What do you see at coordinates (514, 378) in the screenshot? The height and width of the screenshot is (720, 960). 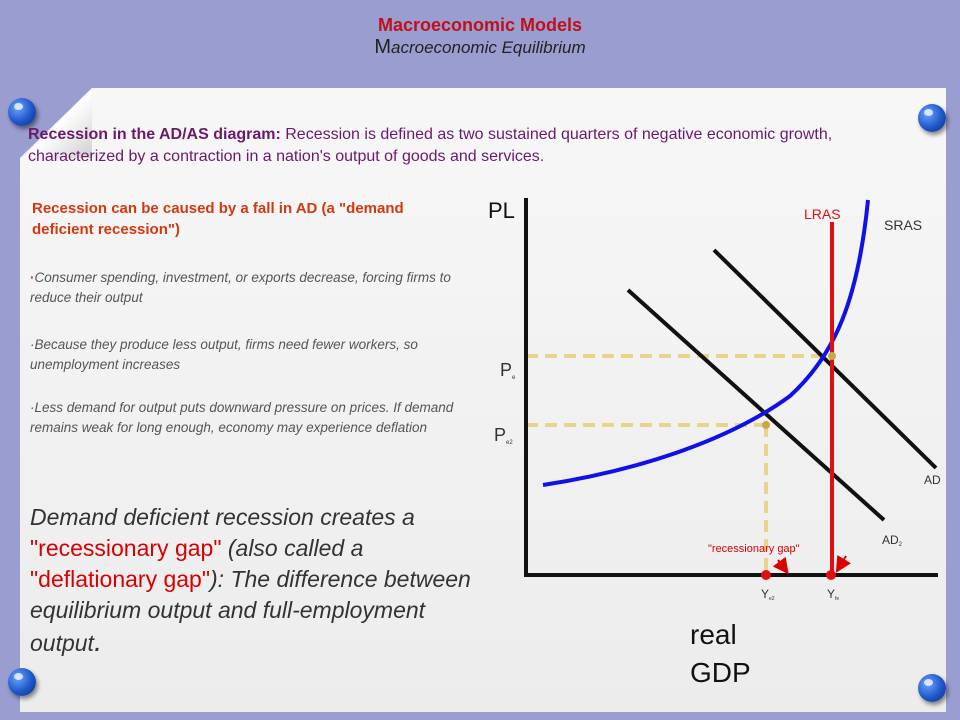 I see `pe-label-sub: e` at bounding box center [514, 378].